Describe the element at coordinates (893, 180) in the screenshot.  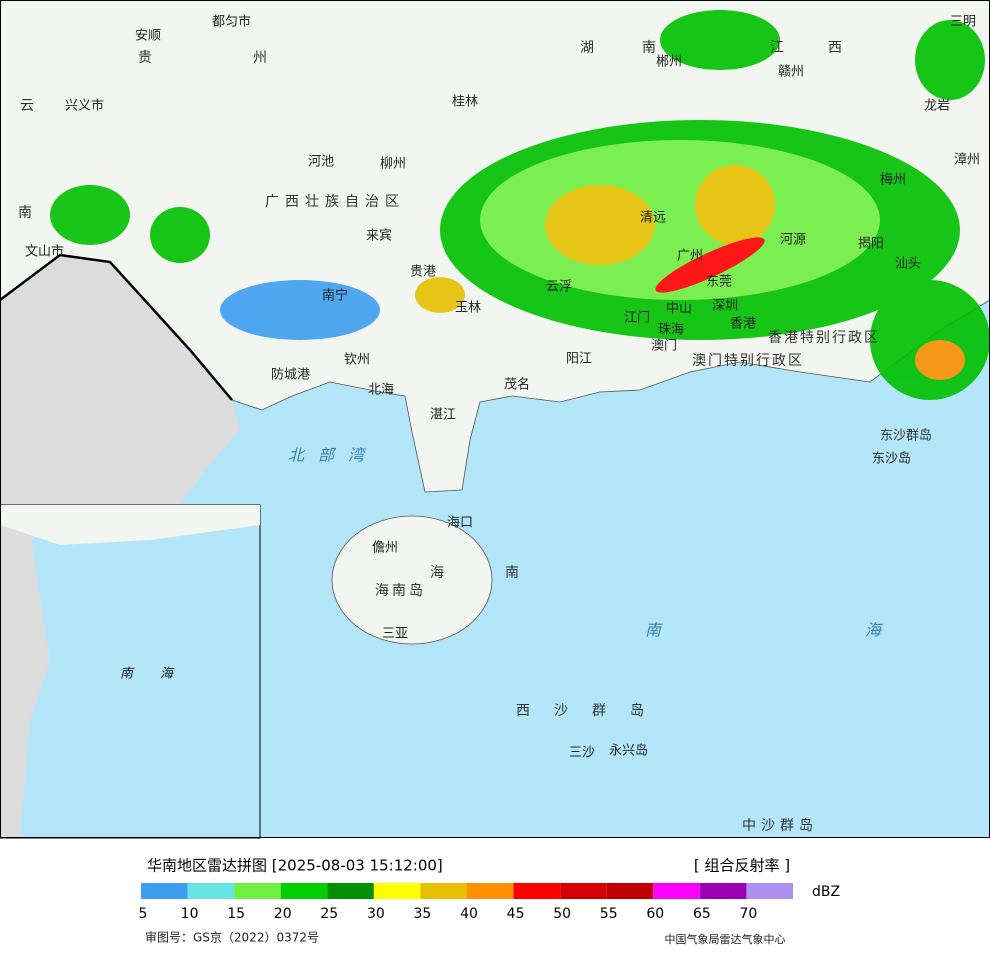
I see `map-label: 梅州` at that location.